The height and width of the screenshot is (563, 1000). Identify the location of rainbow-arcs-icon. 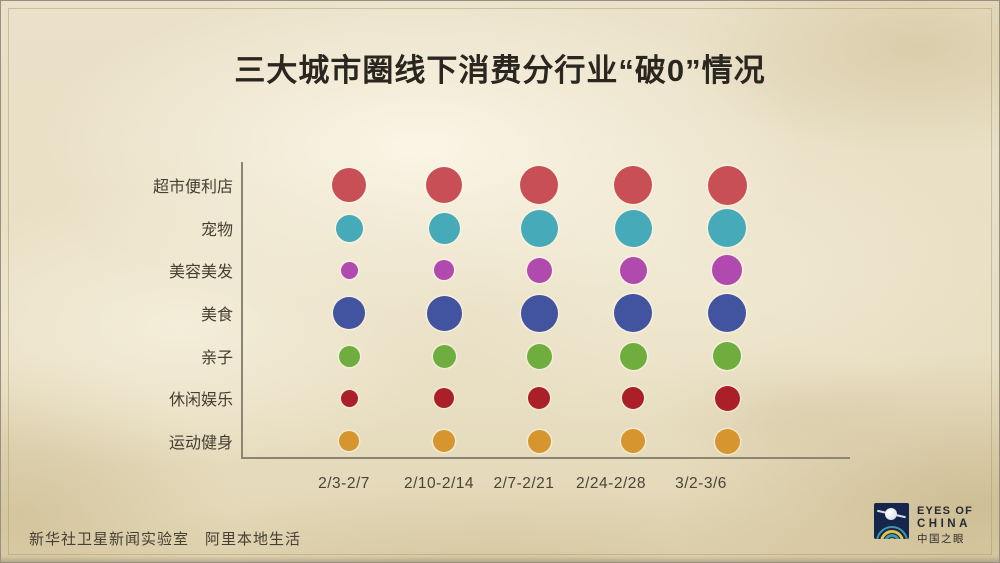
(891, 531).